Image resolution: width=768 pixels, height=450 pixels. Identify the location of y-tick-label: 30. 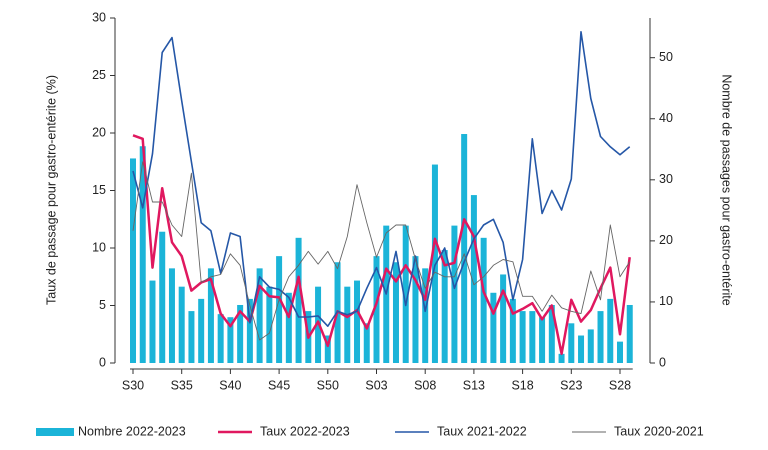
(99, 17).